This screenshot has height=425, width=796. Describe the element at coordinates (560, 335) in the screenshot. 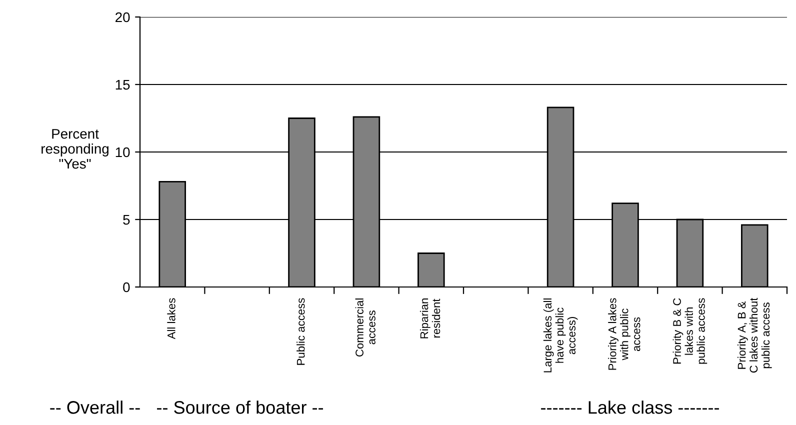

I see `x-tick-label: Large lakes (all have public access)` at that location.